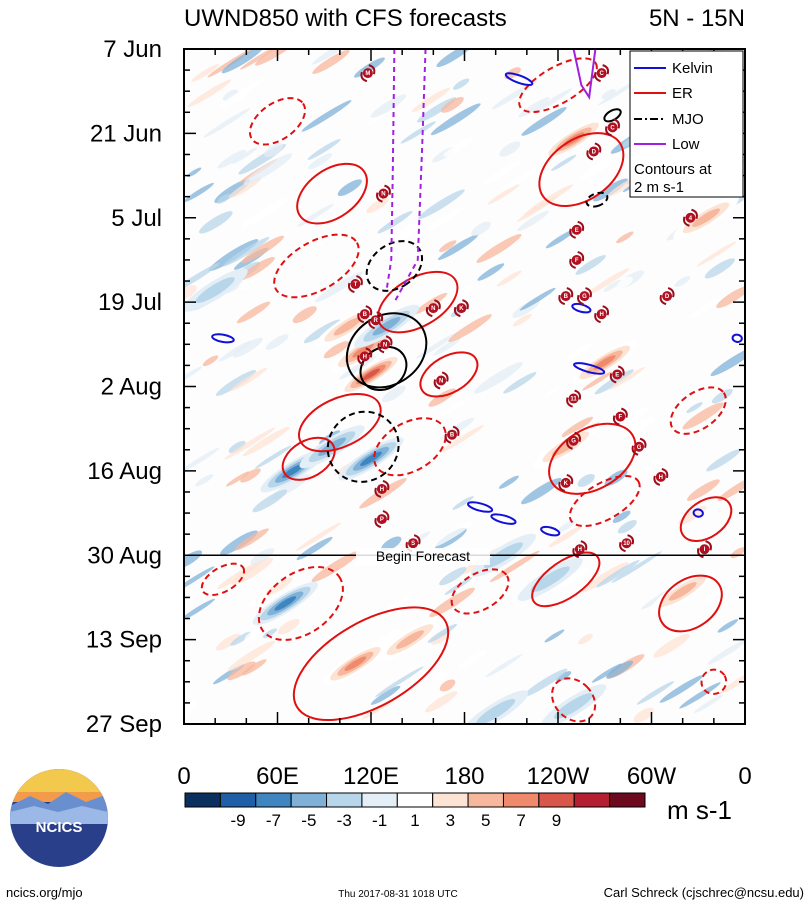  I want to click on cyclone-marker: E, so click(577, 229).